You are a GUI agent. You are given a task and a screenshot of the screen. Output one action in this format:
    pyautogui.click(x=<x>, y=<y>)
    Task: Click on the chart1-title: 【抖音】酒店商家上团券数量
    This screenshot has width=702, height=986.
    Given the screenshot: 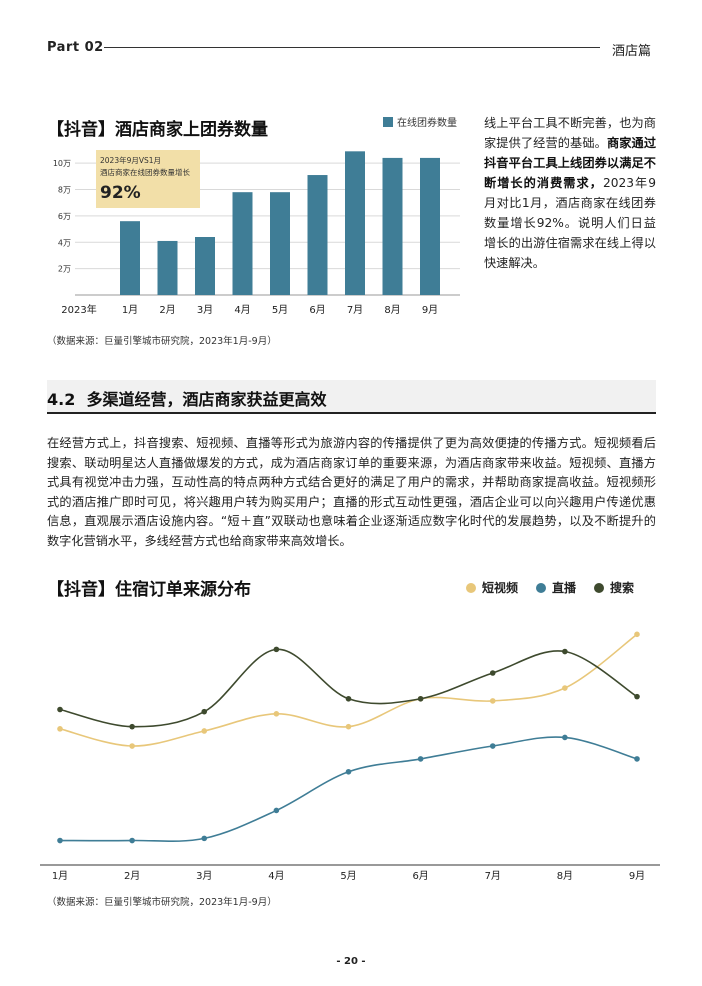 What is the action you would take?
    pyautogui.click(x=157, y=130)
    